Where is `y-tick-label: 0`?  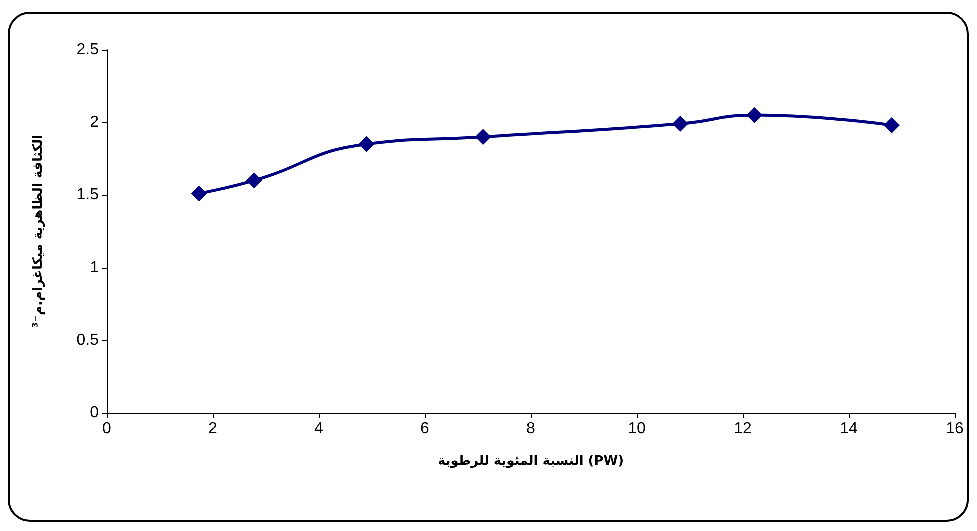
y-tick-label: 0 is located at coordinates (95, 413).